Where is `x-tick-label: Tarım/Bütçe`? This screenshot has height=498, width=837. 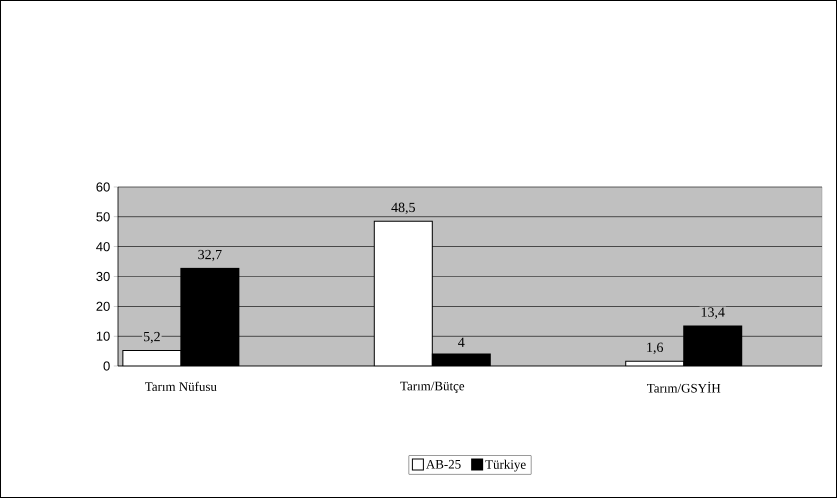
x-tick-label: Tarım/Bütçe is located at coordinates (432, 388).